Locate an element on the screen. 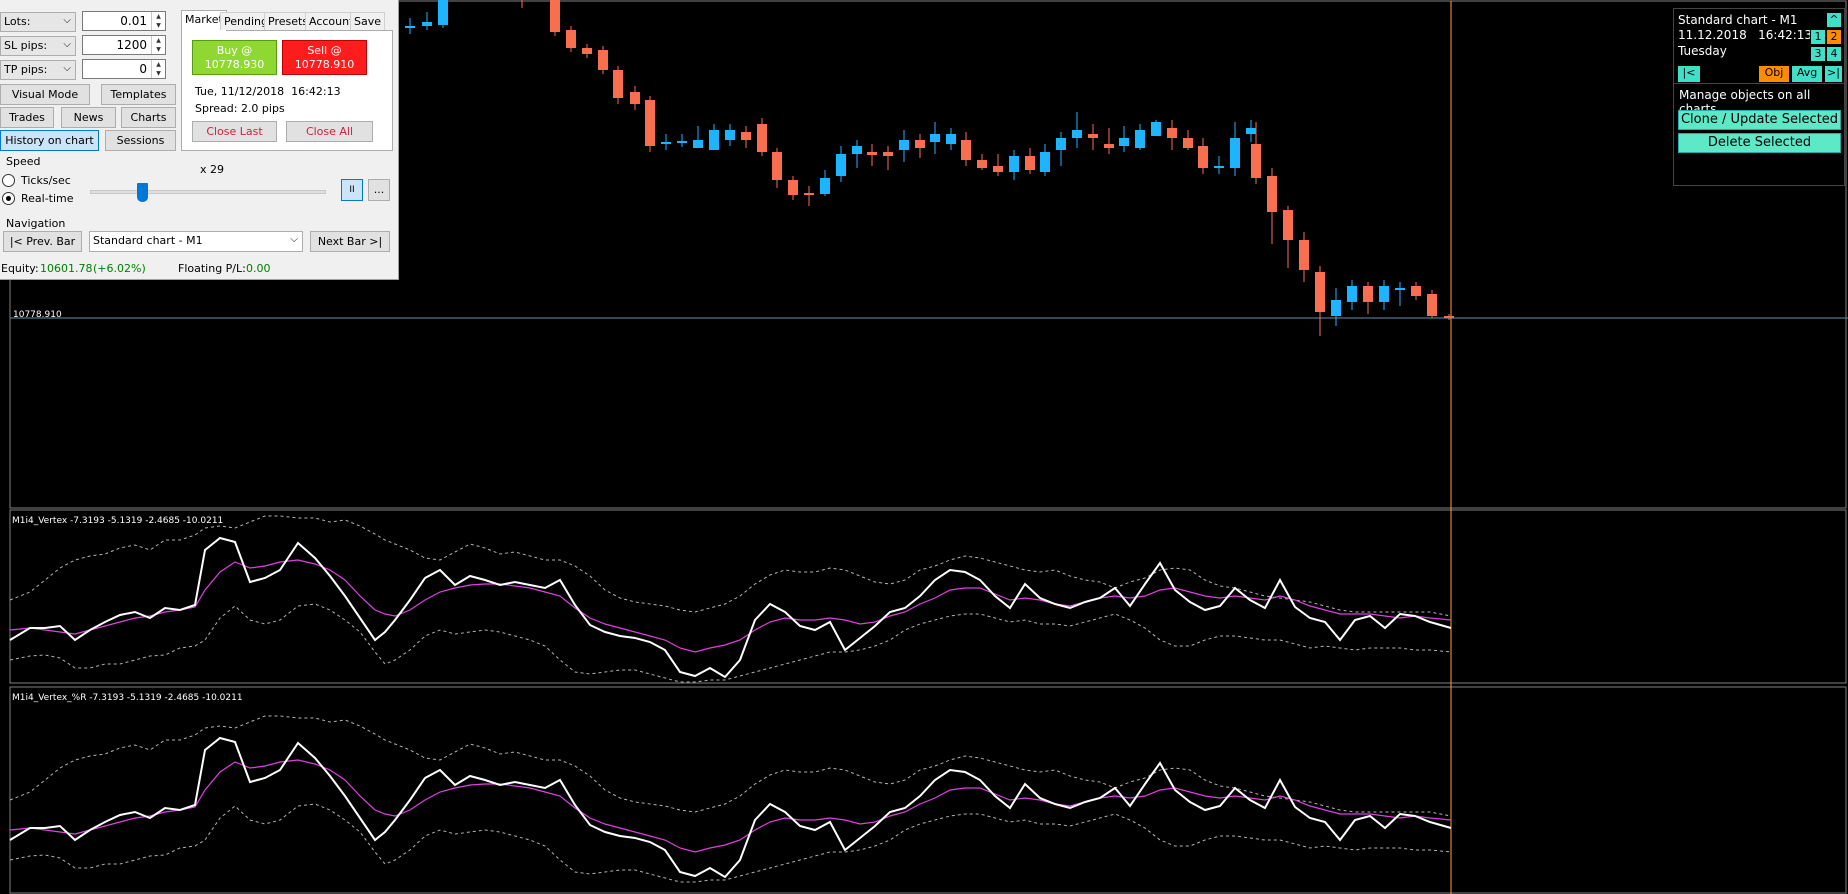 The width and height of the screenshot is (1848, 894). collapse-button: ^ is located at coordinates (1834, 20).